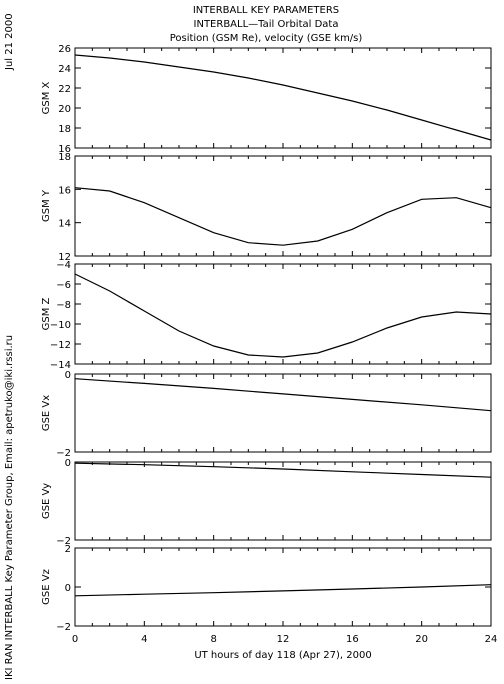  Describe the element at coordinates (46, 587) in the screenshot. I see `y-axis-label: GSE Vz` at that location.